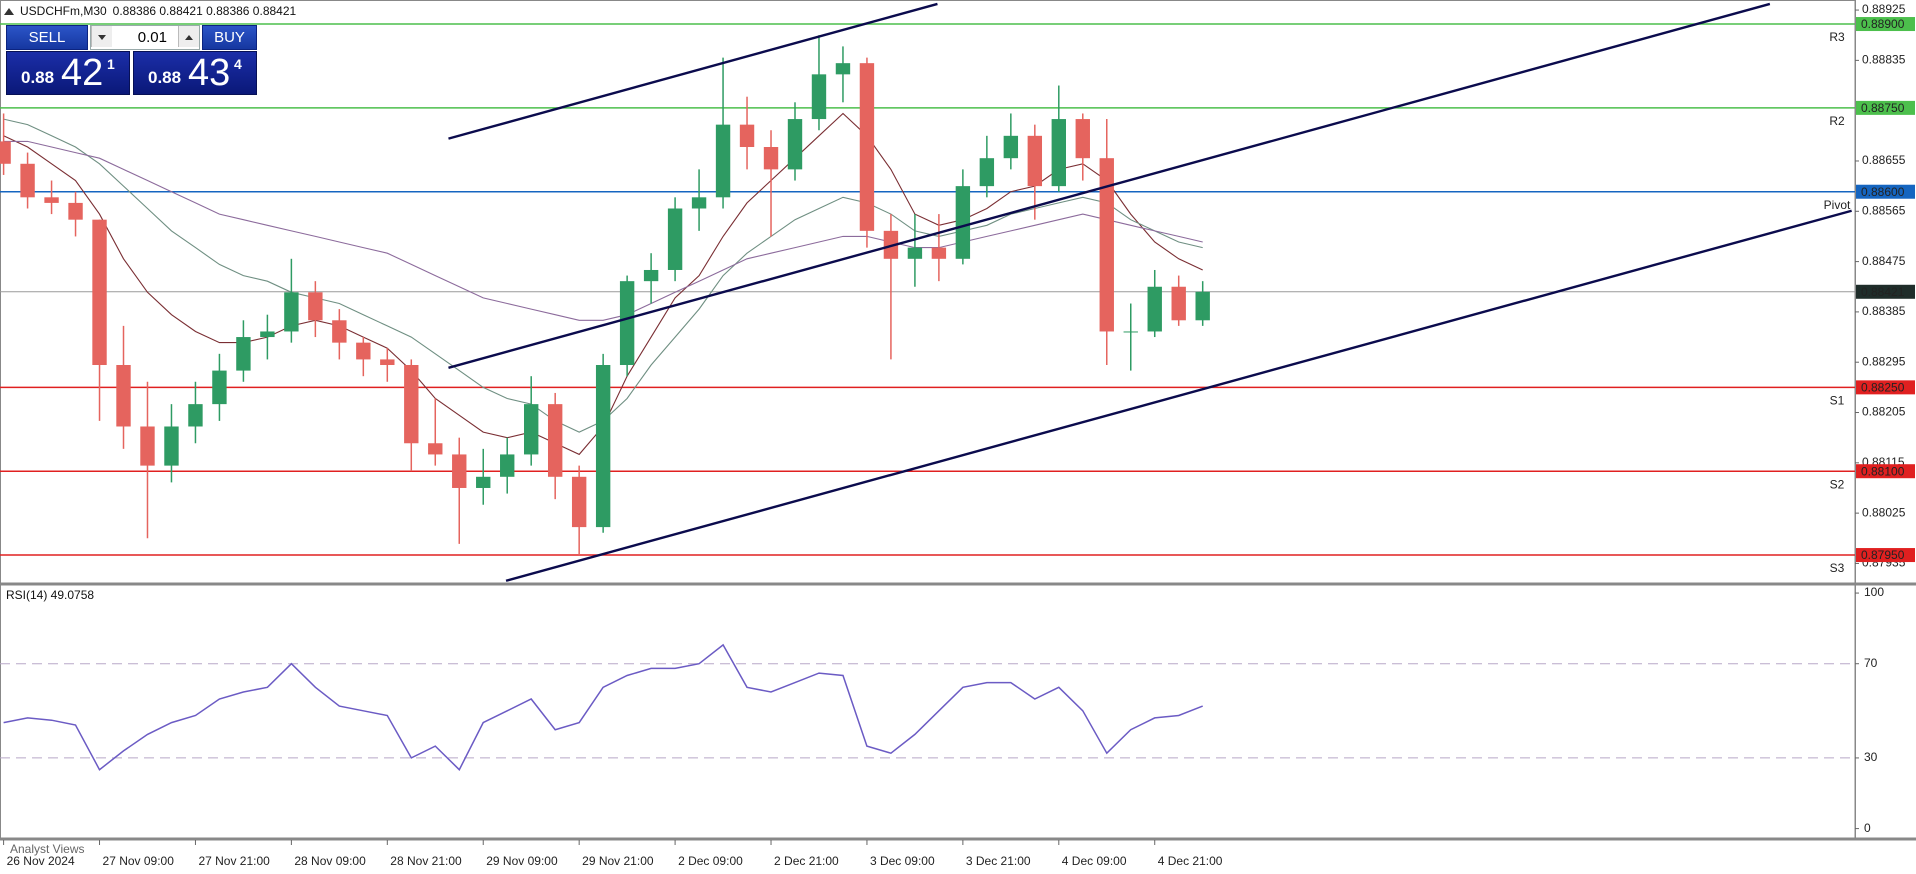 Image resolution: width=1916 pixels, height=874 pixels. What do you see at coordinates (139, 861) in the screenshot?
I see `x-tick-label: 27 Nov 09:00` at bounding box center [139, 861].